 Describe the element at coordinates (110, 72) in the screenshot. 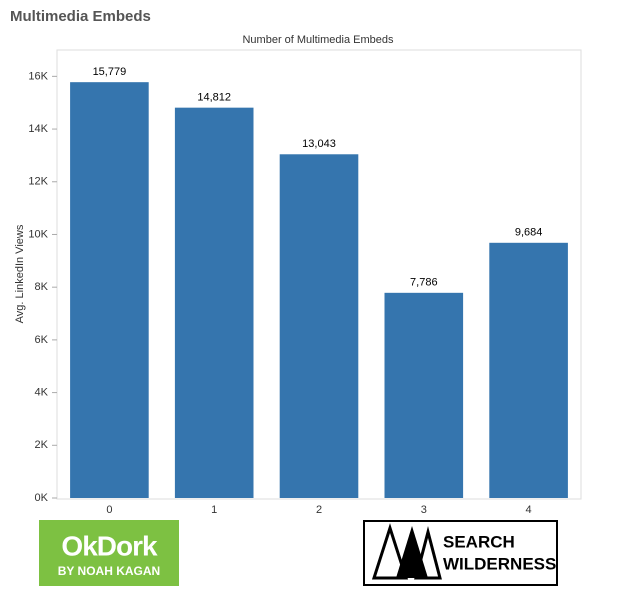

I see `value-label: 15,779` at that location.